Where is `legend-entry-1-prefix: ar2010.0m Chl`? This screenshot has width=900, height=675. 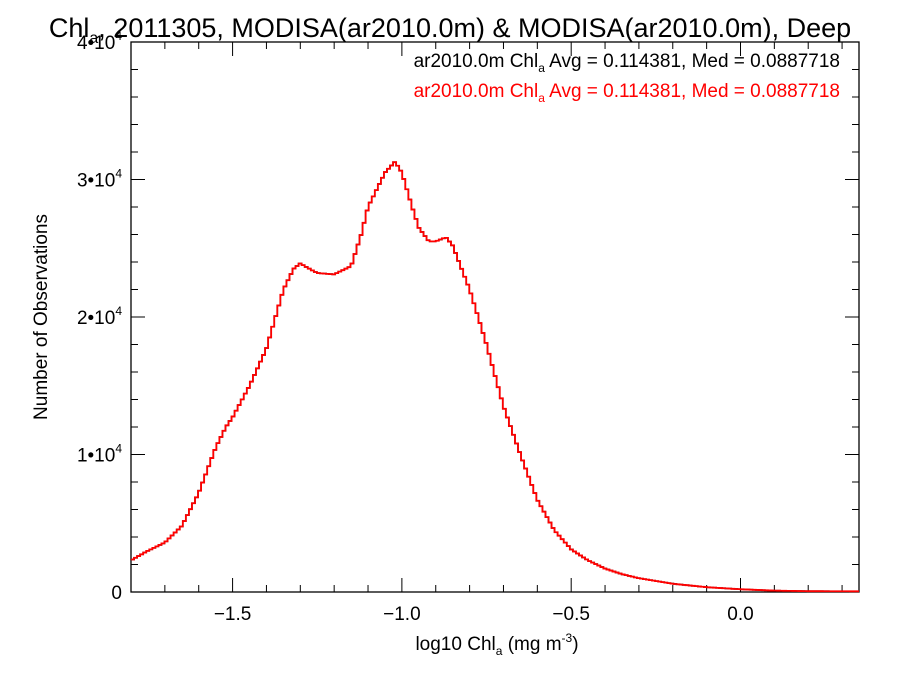 legend-entry-1-prefix: ar2010.0m Chl is located at coordinates (476, 61).